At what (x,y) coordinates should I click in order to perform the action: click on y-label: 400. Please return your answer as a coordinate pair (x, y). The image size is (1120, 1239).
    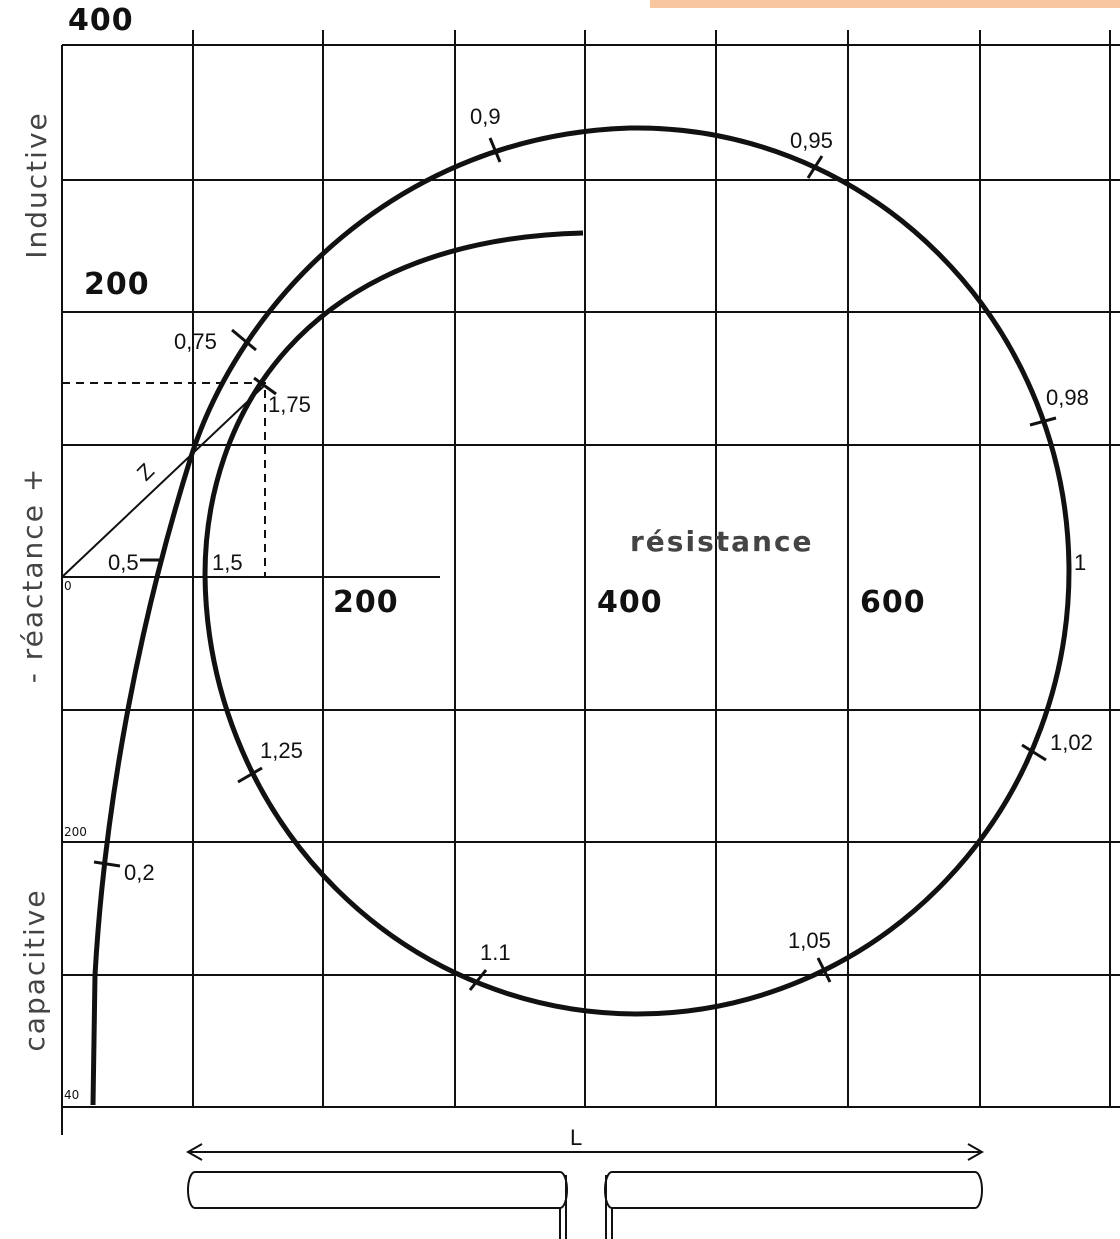
    Looking at the image, I should click on (101, 20).